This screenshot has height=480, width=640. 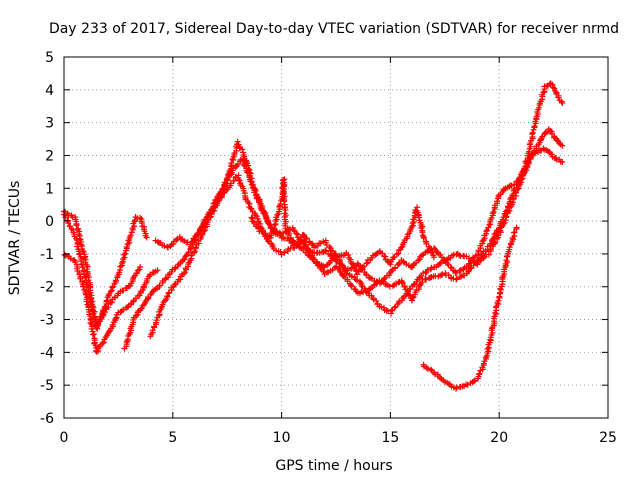 What do you see at coordinates (282, 438) in the screenshot?
I see `x-tick-label: 10` at bounding box center [282, 438].